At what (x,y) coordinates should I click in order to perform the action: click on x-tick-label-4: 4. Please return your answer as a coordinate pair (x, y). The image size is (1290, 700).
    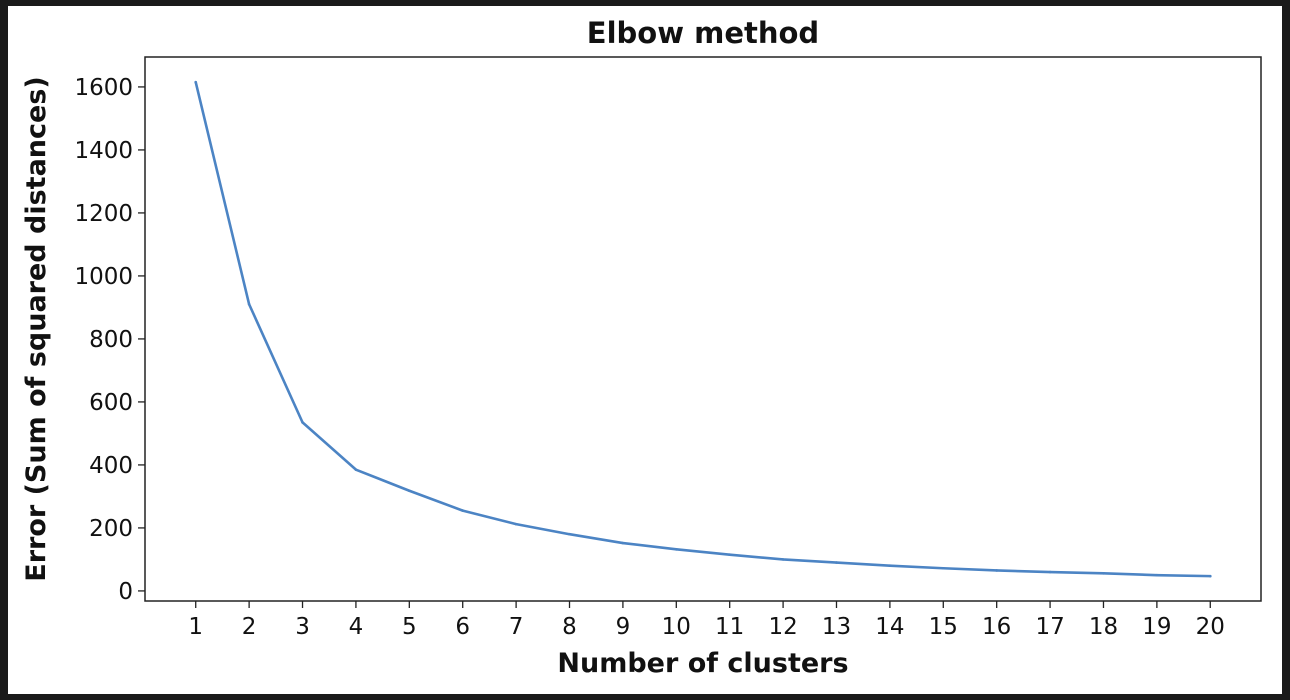
    Looking at the image, I should click on (356, 627).